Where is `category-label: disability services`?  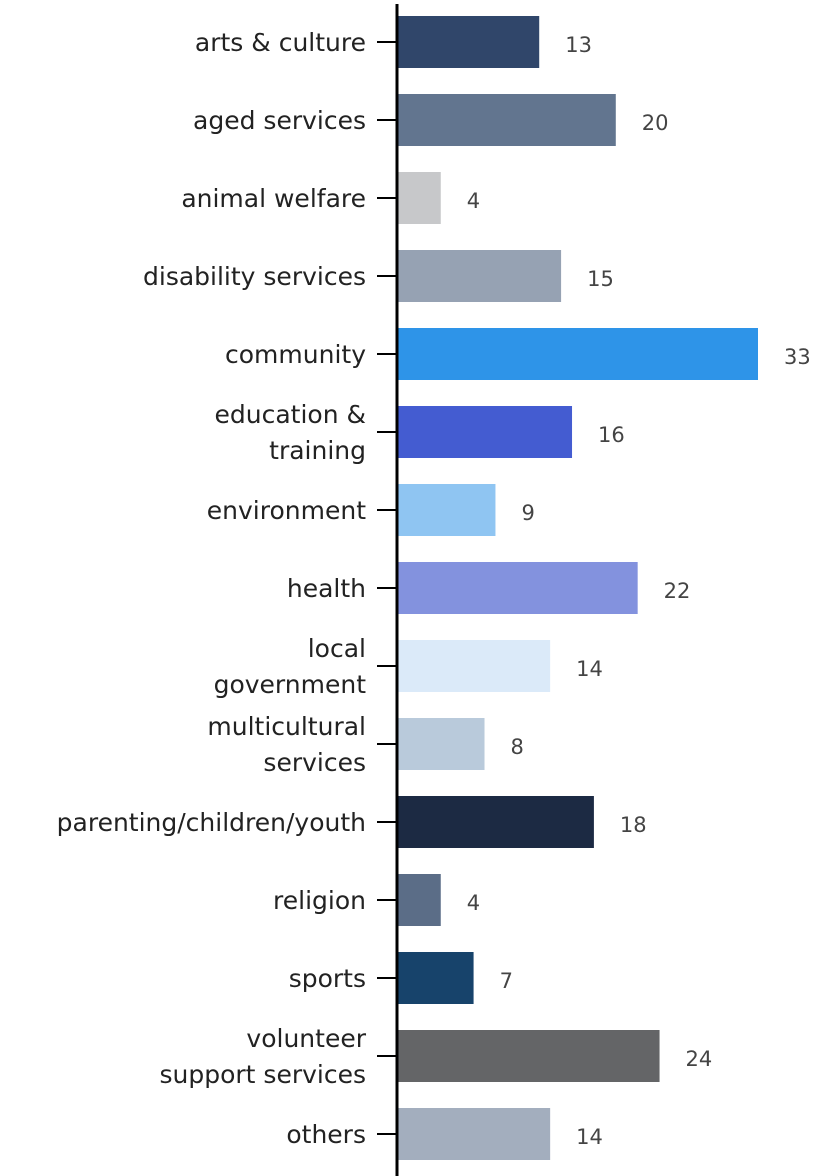
category-label: disability services is located at coordinates (254, 276).